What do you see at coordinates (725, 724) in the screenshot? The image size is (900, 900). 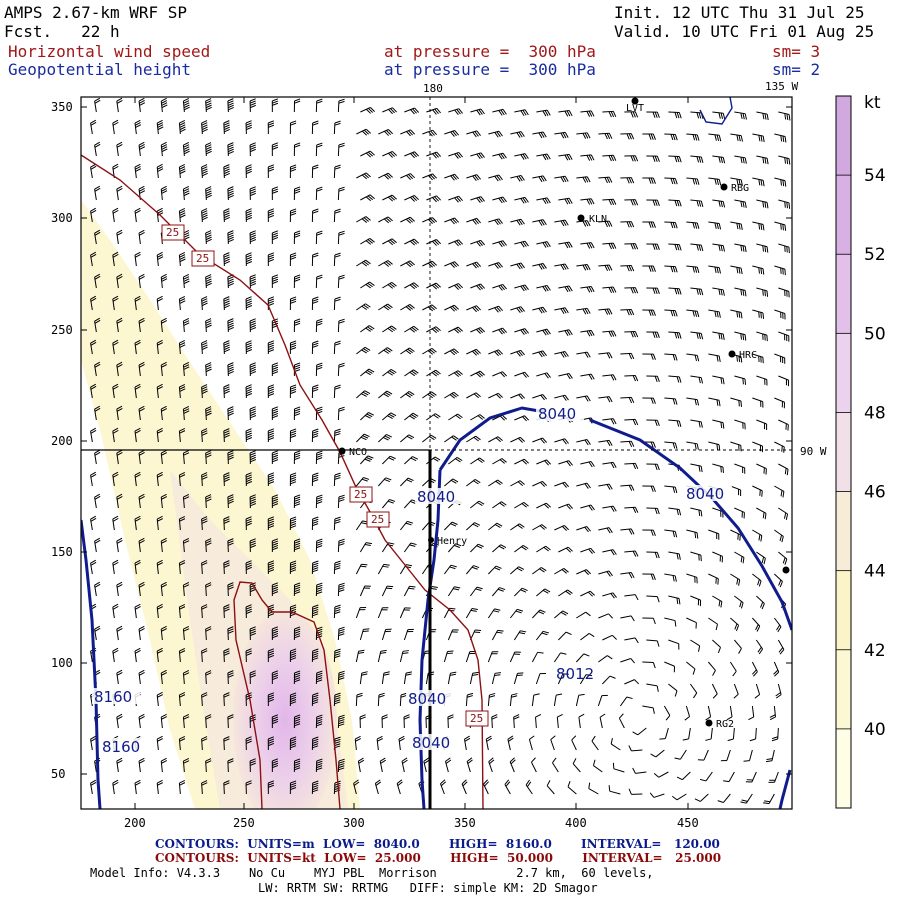 I see `station-label: RG2` at bounding box center [725, 724].